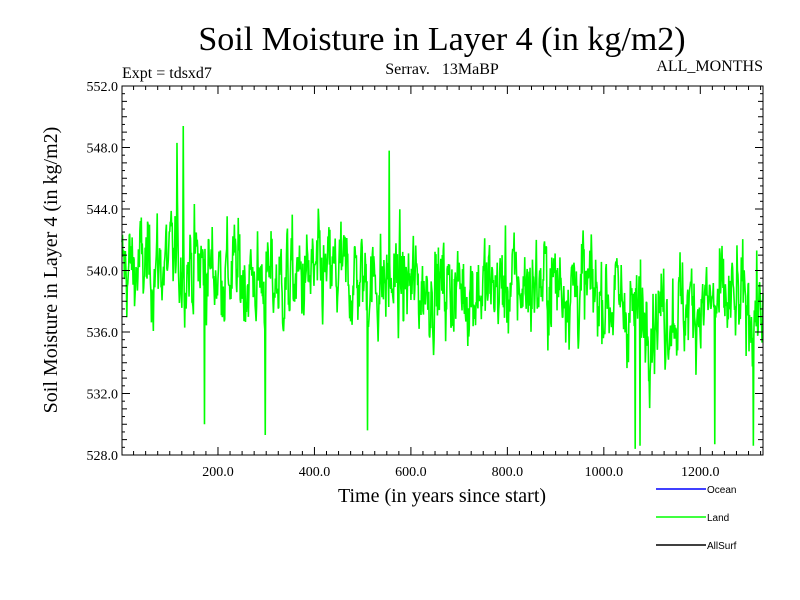  What do you see at coordinates (167, 73) in the screenshot?
I see `experiment-label: Expt = tdsxd7` at bounding box center [167, 73].